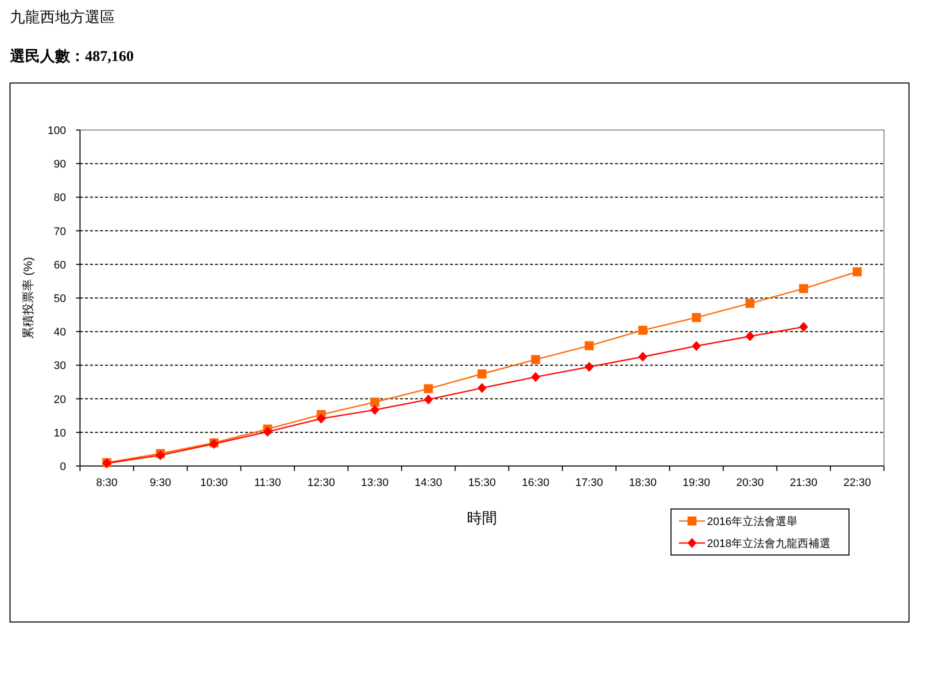  Describe the element at coordinates (60, 332) in the screenshot. I see `y-tick-label: 40` at that location.